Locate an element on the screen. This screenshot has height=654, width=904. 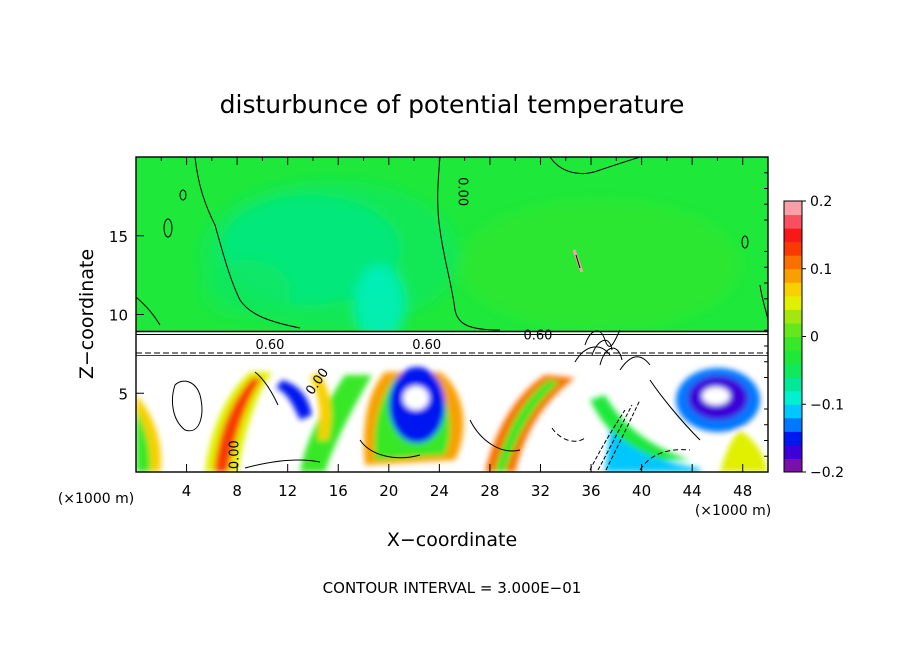
chart-title: disturbunce of potential temperature is located at coordinates (452, 104).